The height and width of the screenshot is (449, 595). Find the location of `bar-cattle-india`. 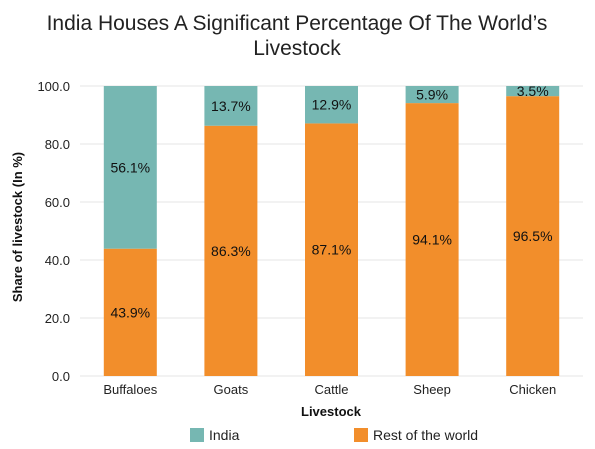

bar-cattle-india is located at coordinates (331, 105).